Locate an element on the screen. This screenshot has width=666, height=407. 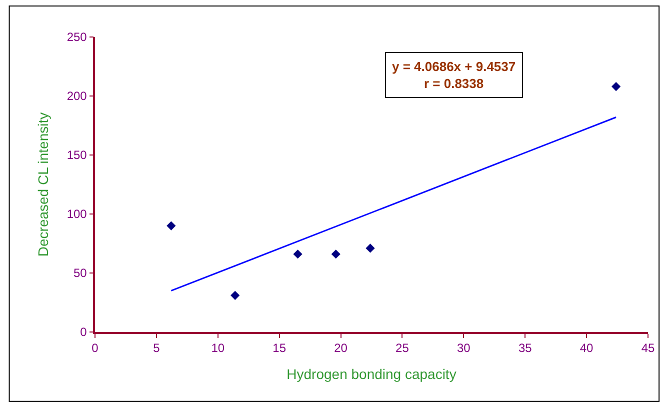
x-axis-title: Hydrogen bonding capacity is located at coordinates (371, 374).